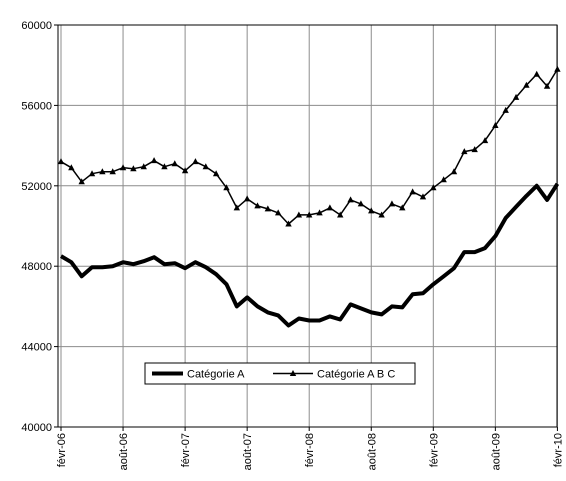 The image size is (566, 481). I want to click on legend-label-categorie-a: Catégorie A, so click(216, 375).